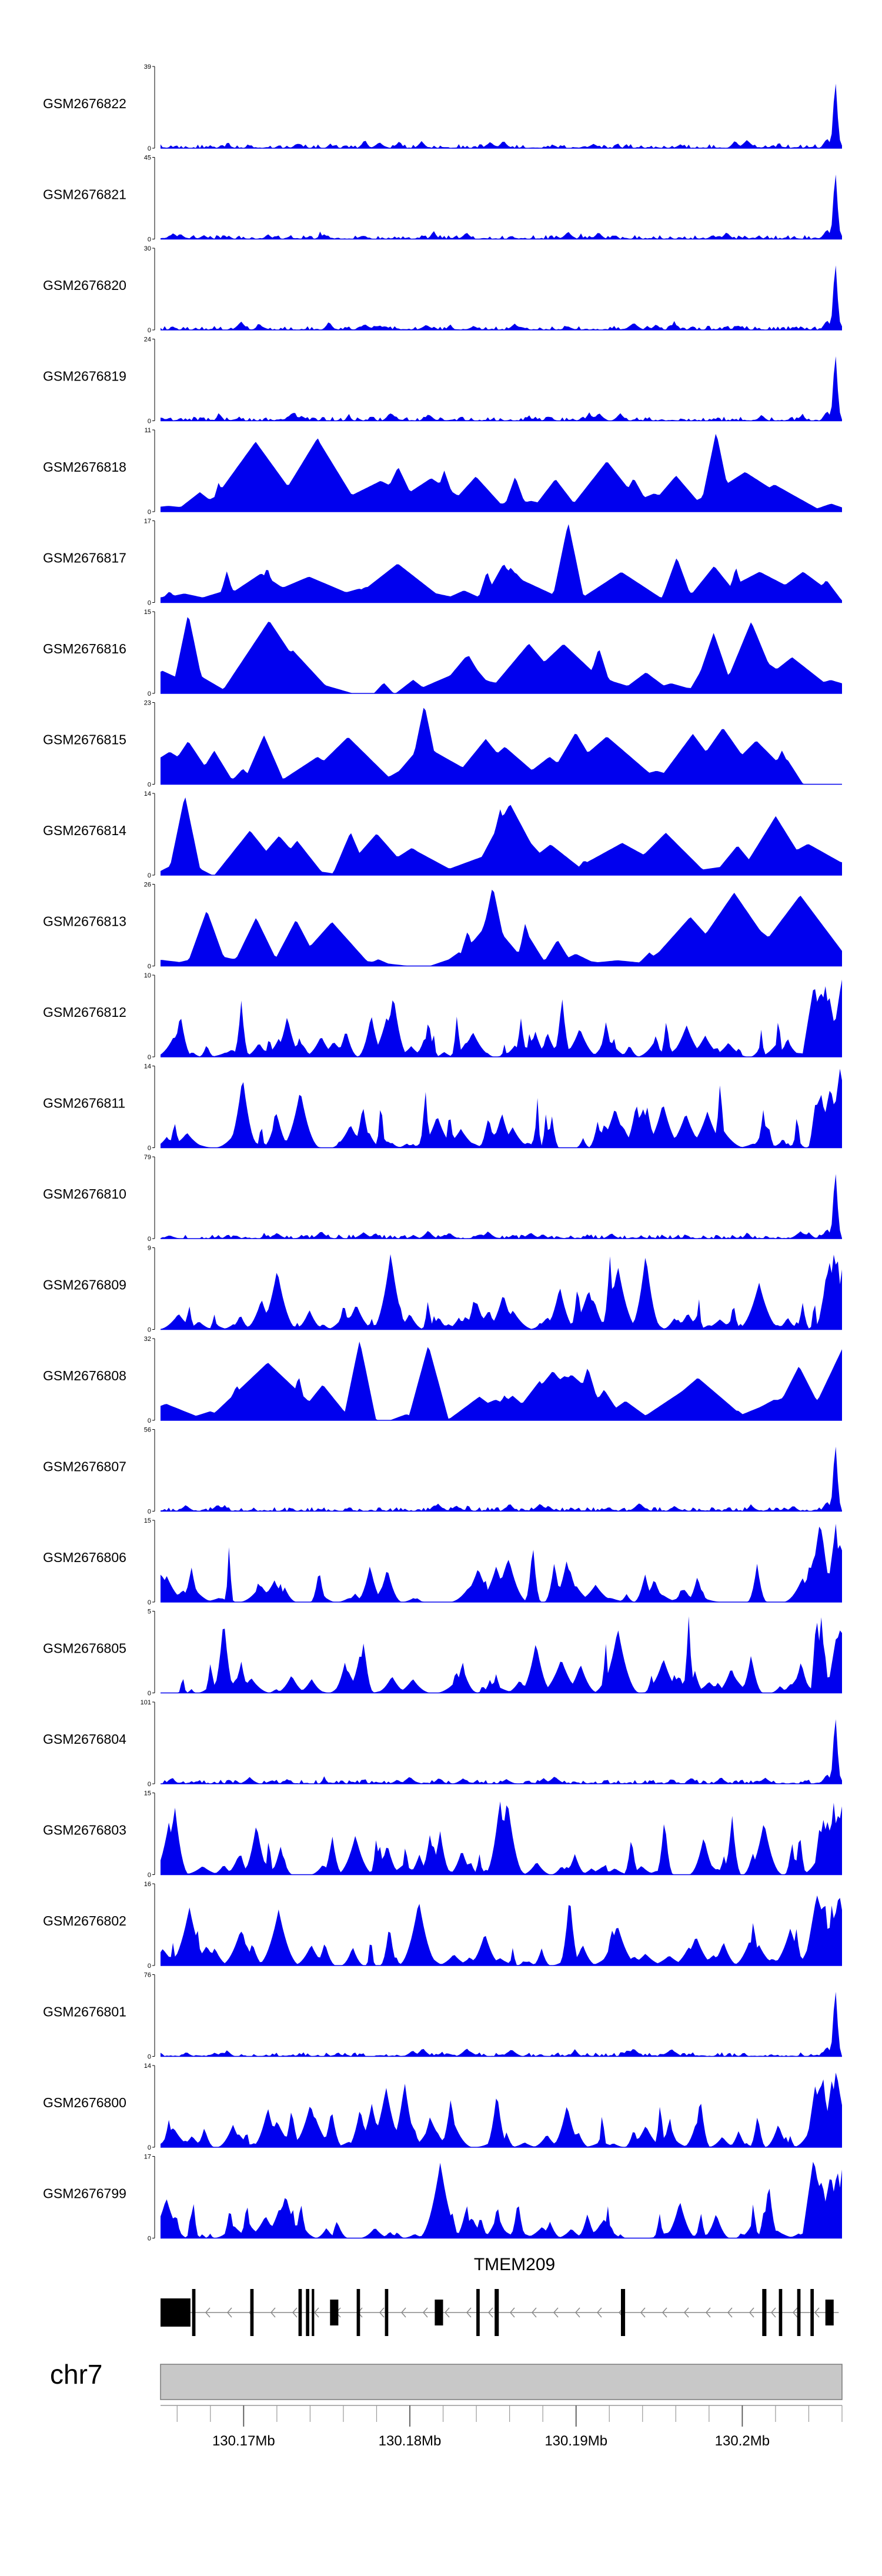 The image size is (882, 2576). I want to click on coverage-track-GSM2676815: GSM2676815 23 0, so click(442, 744).